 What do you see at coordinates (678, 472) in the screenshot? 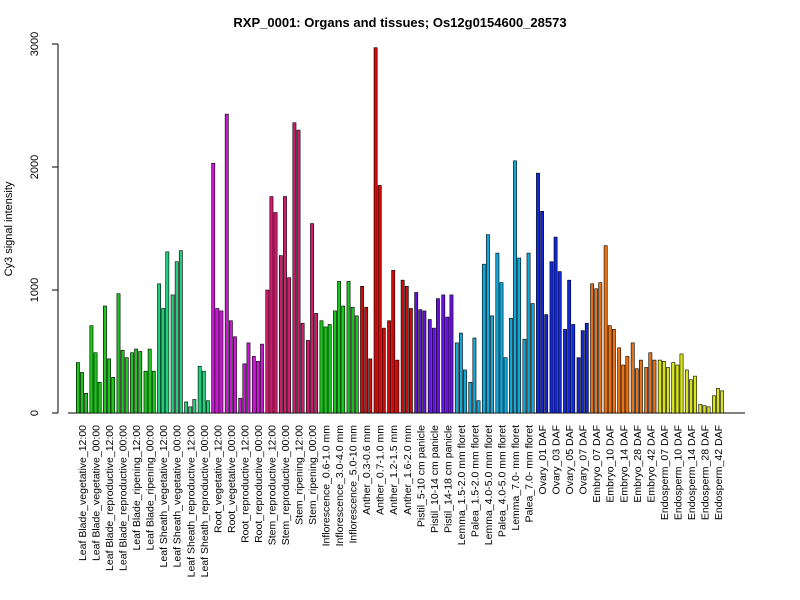
I see `x-category-label: Endosperm_10 DAF` at bounding box center [678, 472].